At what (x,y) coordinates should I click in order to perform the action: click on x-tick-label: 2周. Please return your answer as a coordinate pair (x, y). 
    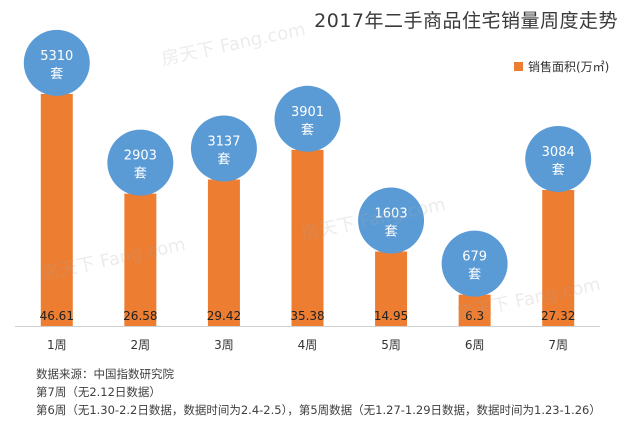
    Looking at the image, I should click on (141, 345).